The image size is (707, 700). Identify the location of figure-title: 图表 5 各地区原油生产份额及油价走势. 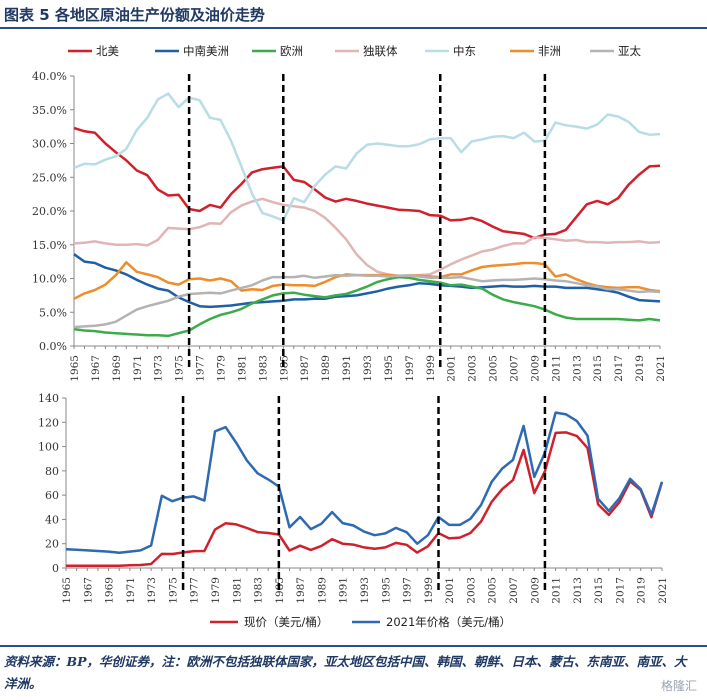
(134, 15).